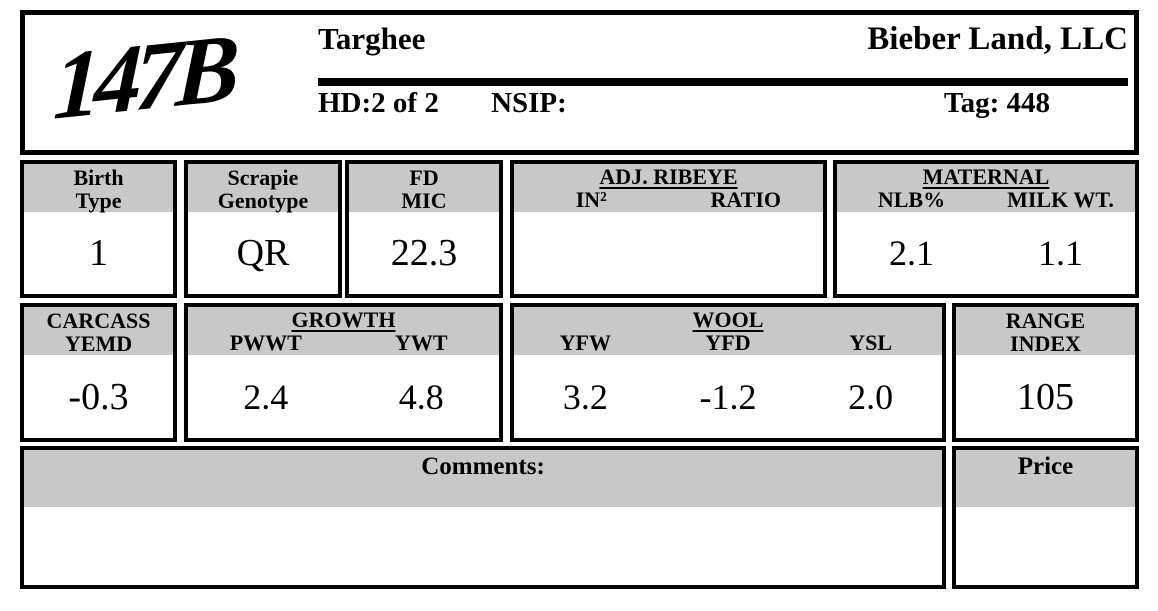 The image size is (1158, 611). What do you see at coordinates (1045, 372) in the screenshot?
I see `cell-range-index: RANGE INDEX 105` at bounding box center [1045, 372].